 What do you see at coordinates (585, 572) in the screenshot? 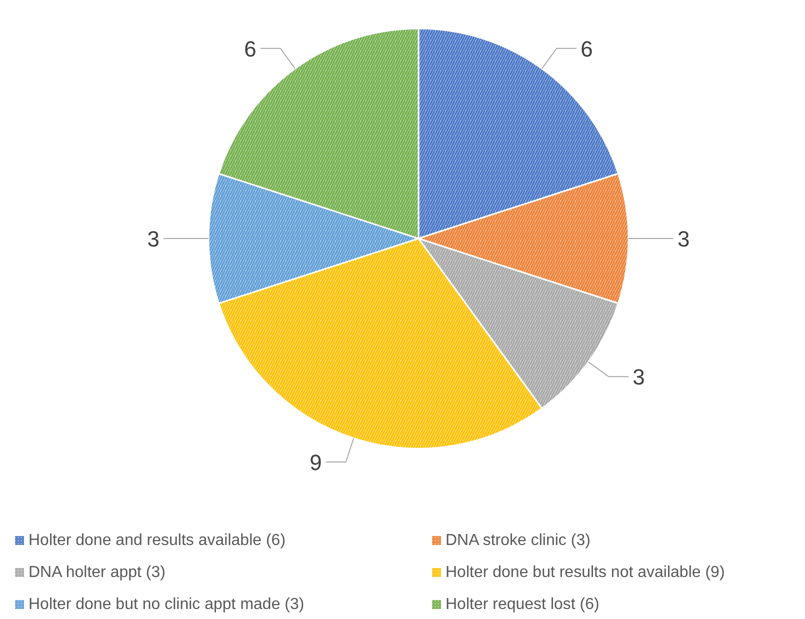
I see `legend-label: Holter done but results not available (9)` at bounding box center [585, 572].